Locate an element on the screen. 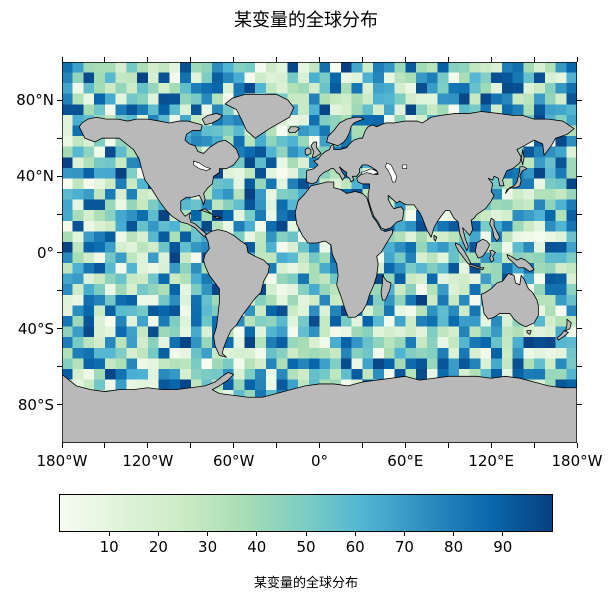  colorbar-tick-label: 80 is located at coordinates (454, 547).